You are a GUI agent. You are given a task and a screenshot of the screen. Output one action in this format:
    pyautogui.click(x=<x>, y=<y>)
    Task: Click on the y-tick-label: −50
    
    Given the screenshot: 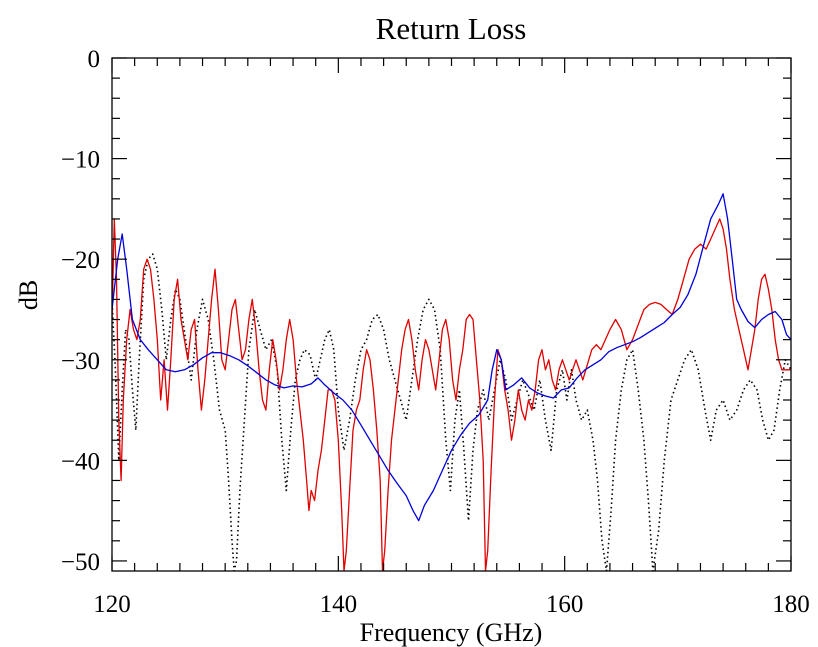 What is the action you would take?
    pyautogui.click(x=80, y=562)
    